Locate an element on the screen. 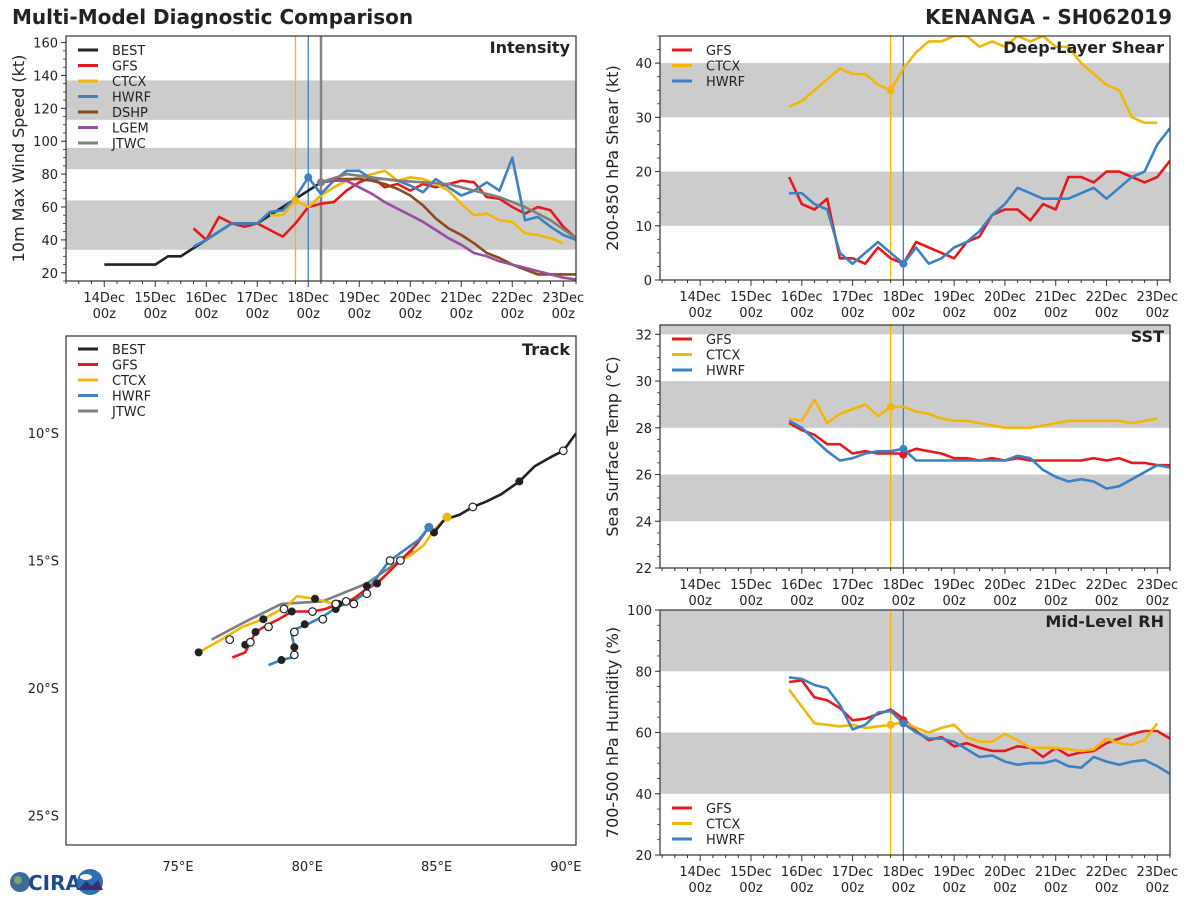 This screenshot has height=900, width=1200. y-axis-label: 200-850 hPa Shear (kt) is located at coordinates (612, 158).